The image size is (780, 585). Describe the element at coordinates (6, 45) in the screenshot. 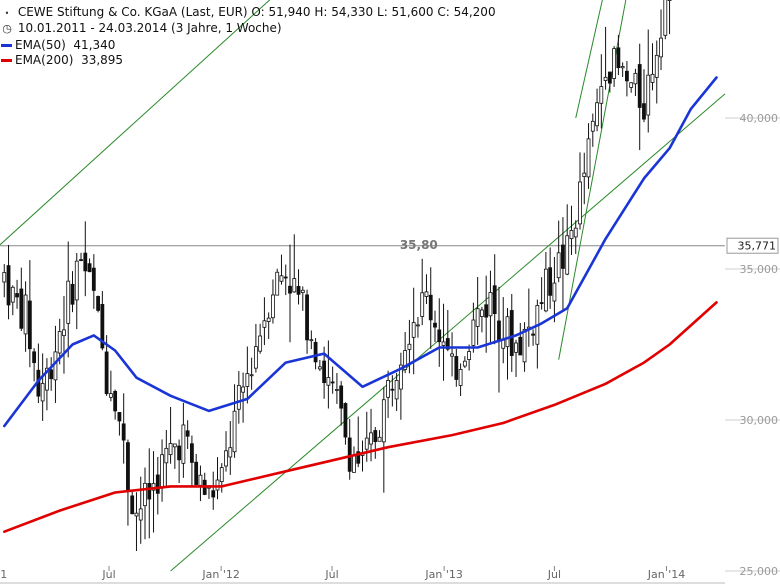

I see `ema50-swatch` at that location.